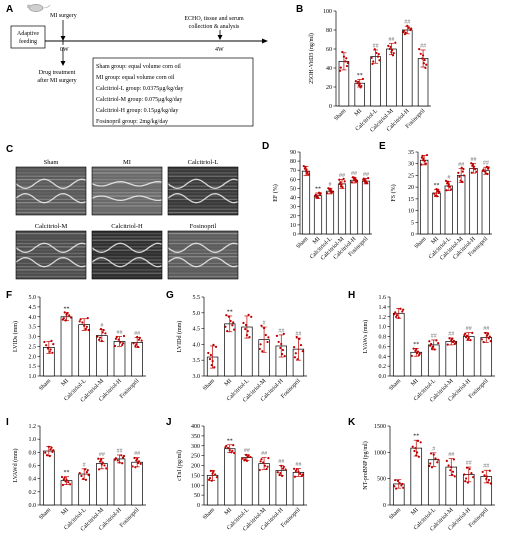 The height and width of the screenshot is (550, 505). I want to click on echo-title: Fosinopril, so click(203, 226).